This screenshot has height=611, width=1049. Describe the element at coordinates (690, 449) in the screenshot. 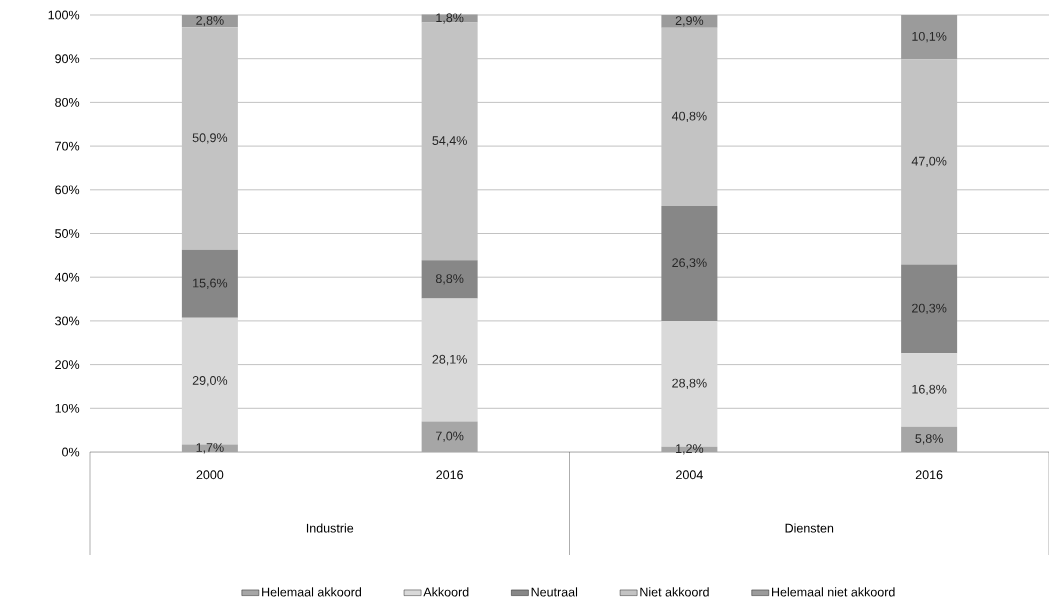

I see `data-label: 1,2%` at that location.